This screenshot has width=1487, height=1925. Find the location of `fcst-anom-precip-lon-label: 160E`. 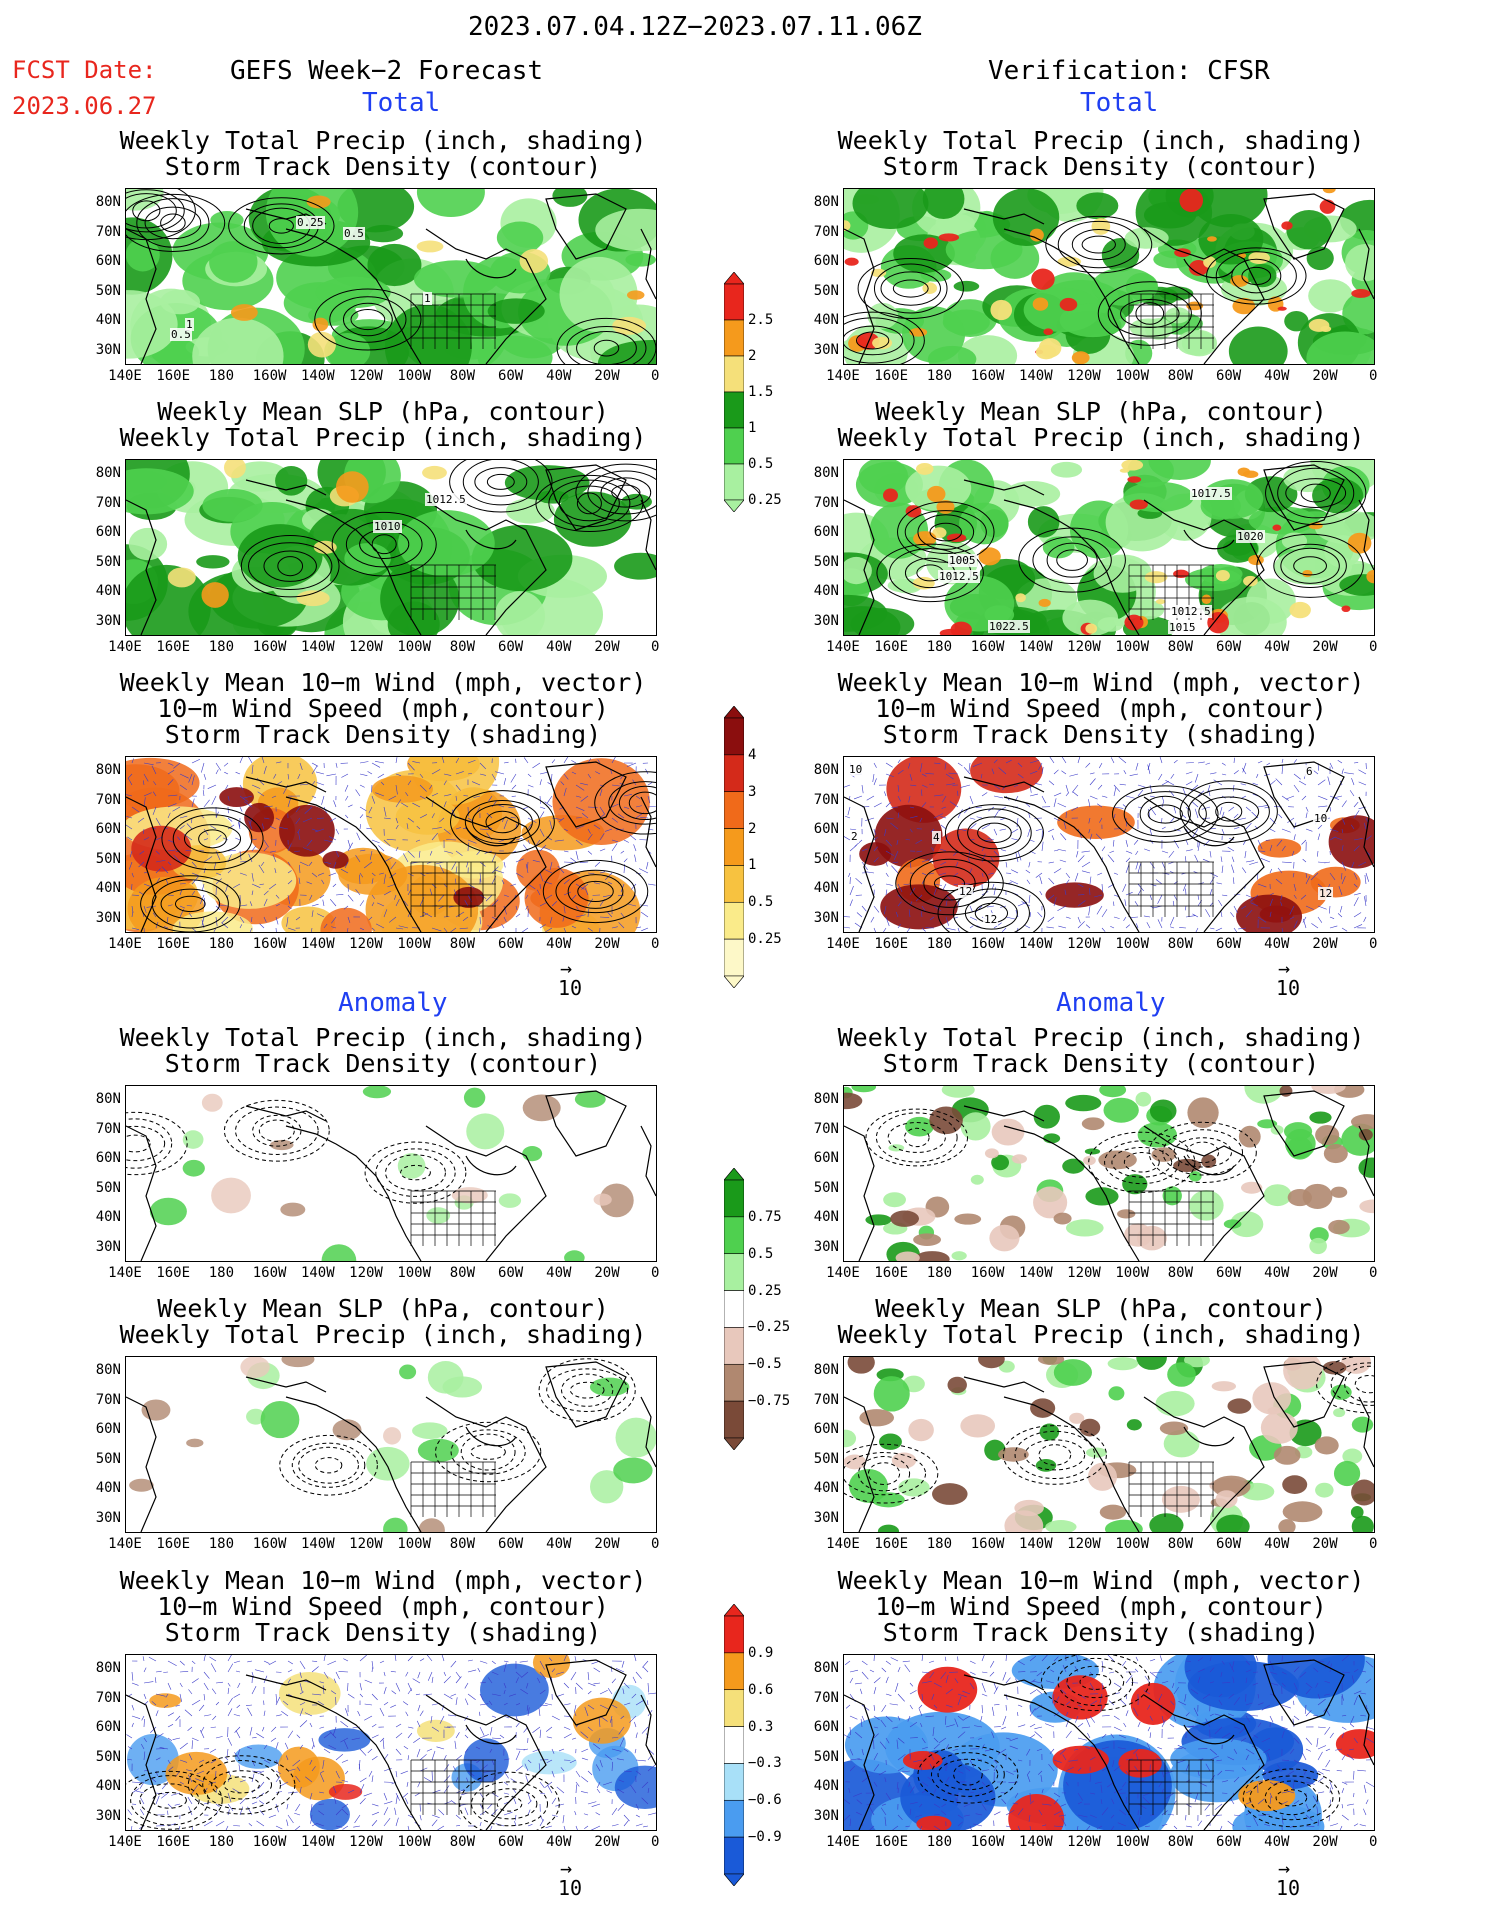

fcst-anom-precip-lon-label: 160E is located at coordinates (173, 1273).